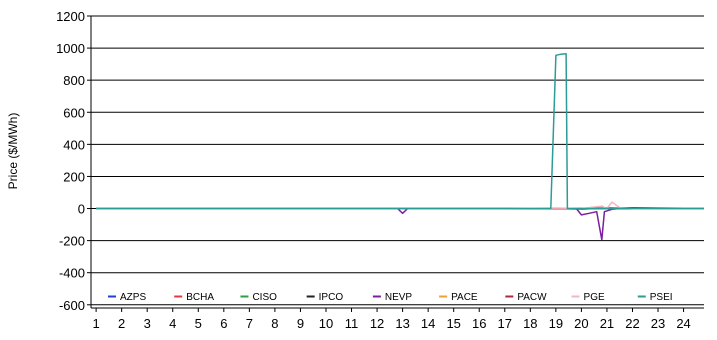 The image size is (717, 340). I want to click on y-tick-label: 800, so click(74, 80).